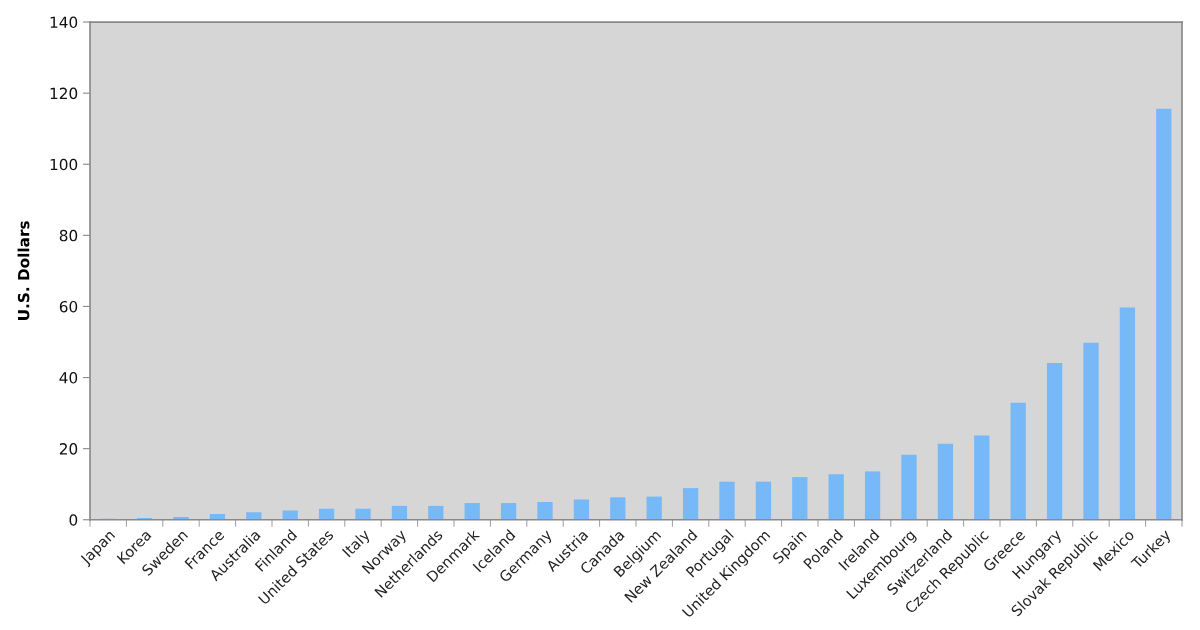 This screenshot has width=1200, height=630. What do you see at coordinates (68, 235) in the screenshot?
I see `y-tick-label: 80` at bounding box center [68, 235].